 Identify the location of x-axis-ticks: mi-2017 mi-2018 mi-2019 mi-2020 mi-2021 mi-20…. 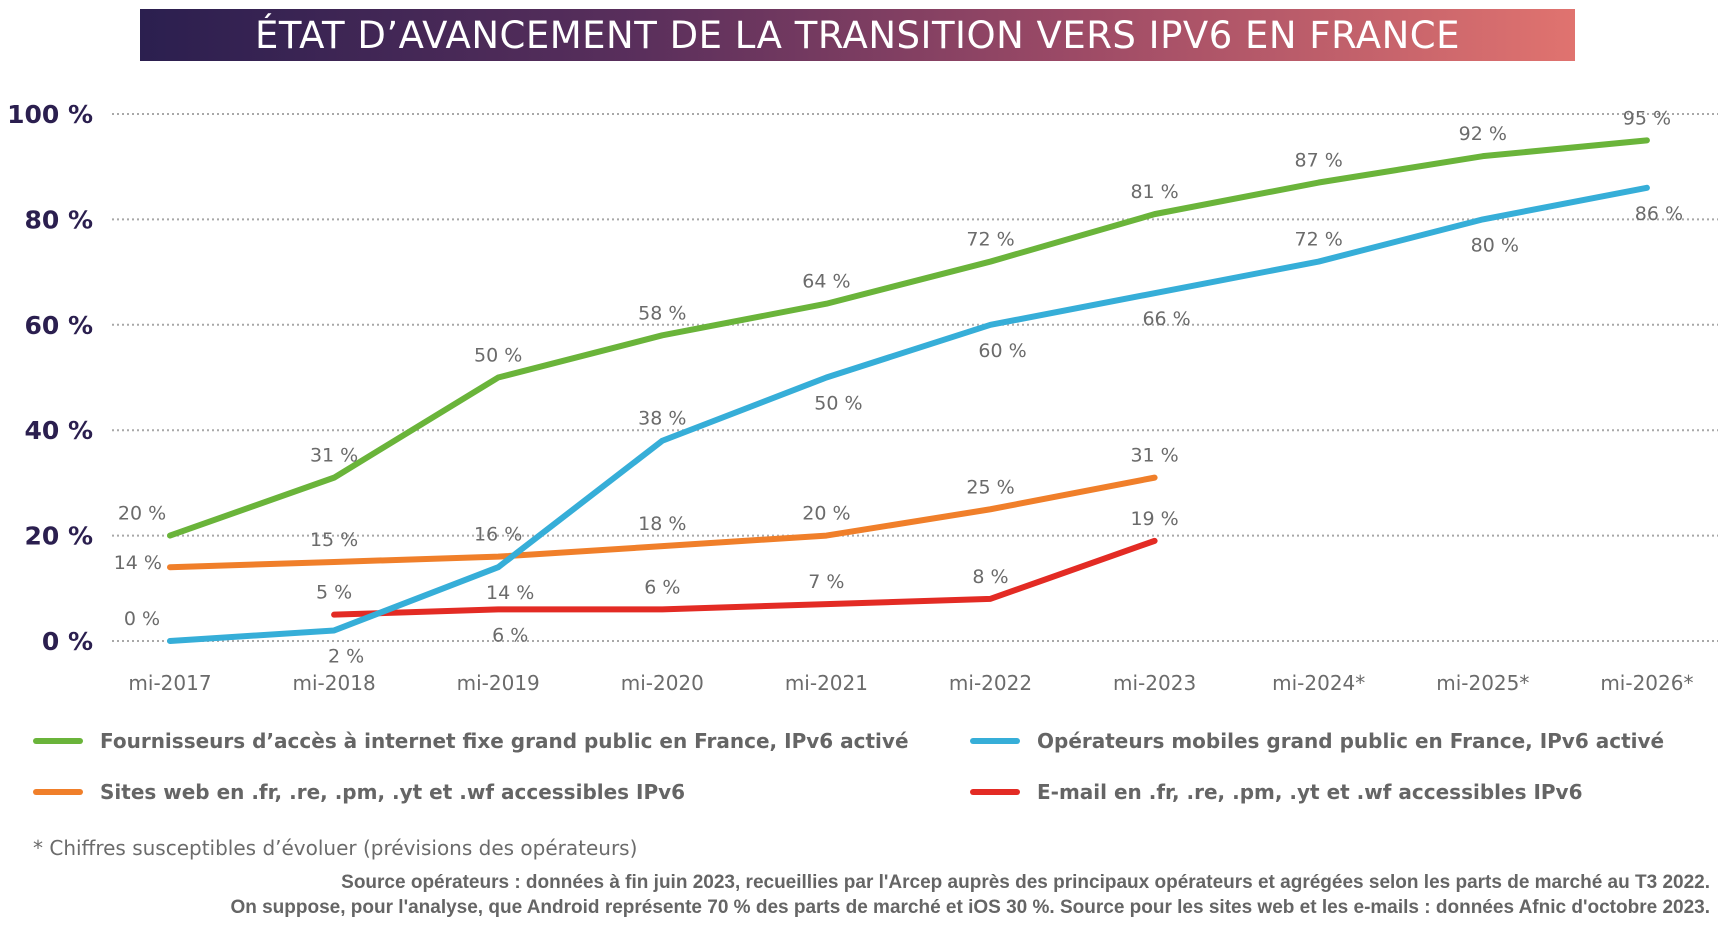
(910, 683).